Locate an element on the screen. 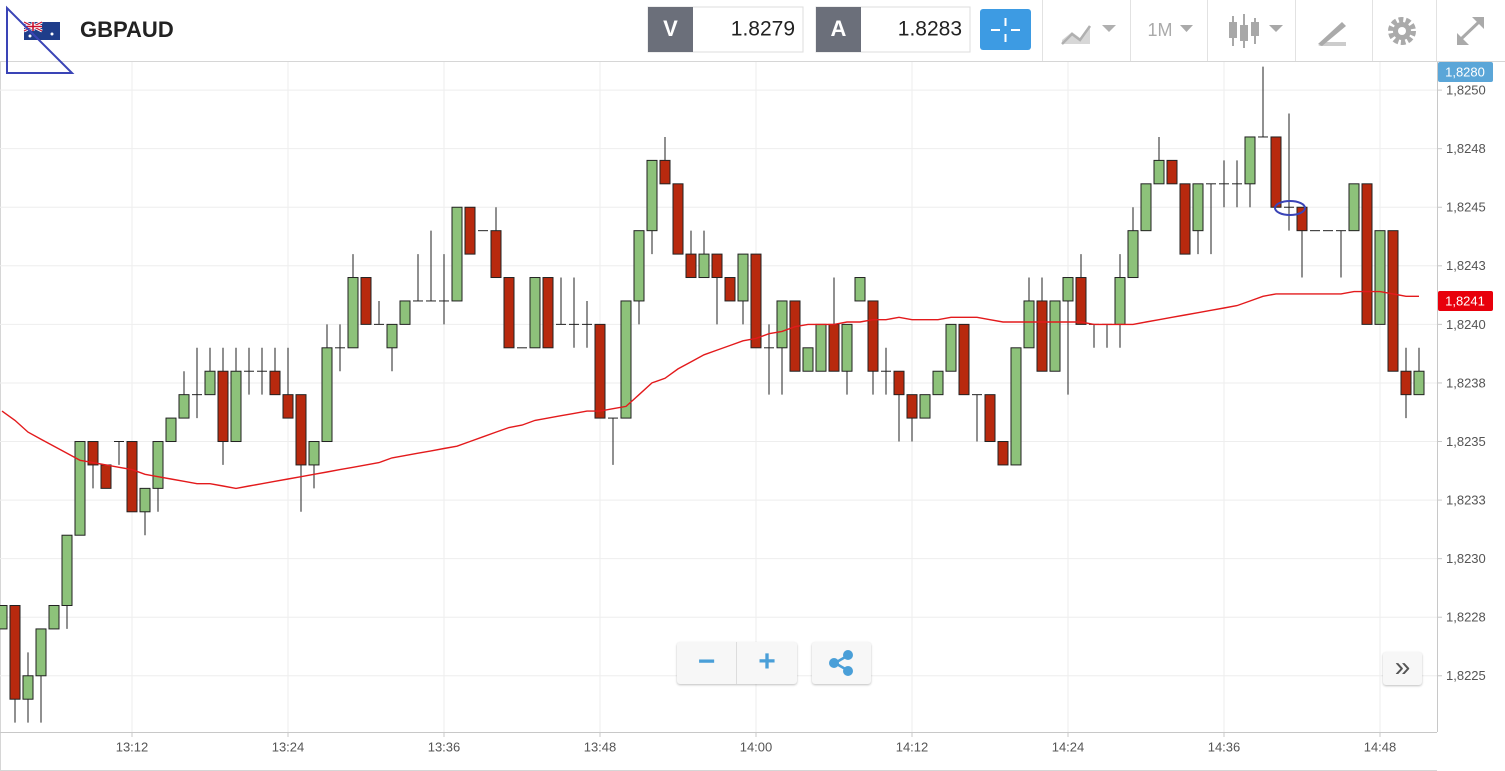 This screenshot has width=1505, height=771. y-tick-label: 1,8243 is located at coordinates (1466, 265).